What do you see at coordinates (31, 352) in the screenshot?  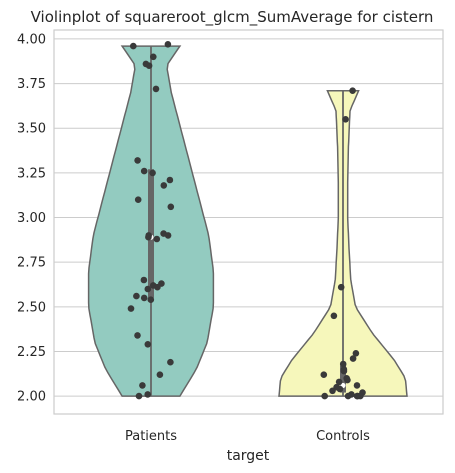 I see `y-tick-label: 2.25` at bounding box center [31, 352].